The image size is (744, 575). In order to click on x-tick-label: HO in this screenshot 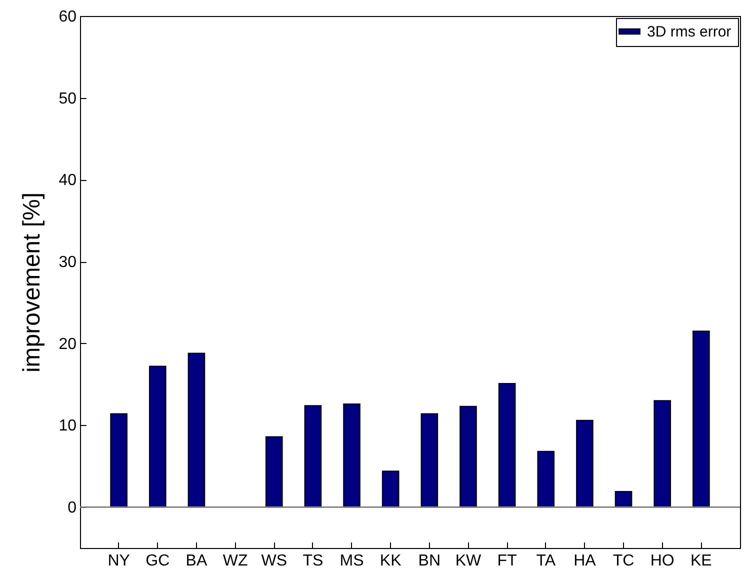, I will do `click(662, 561)`.